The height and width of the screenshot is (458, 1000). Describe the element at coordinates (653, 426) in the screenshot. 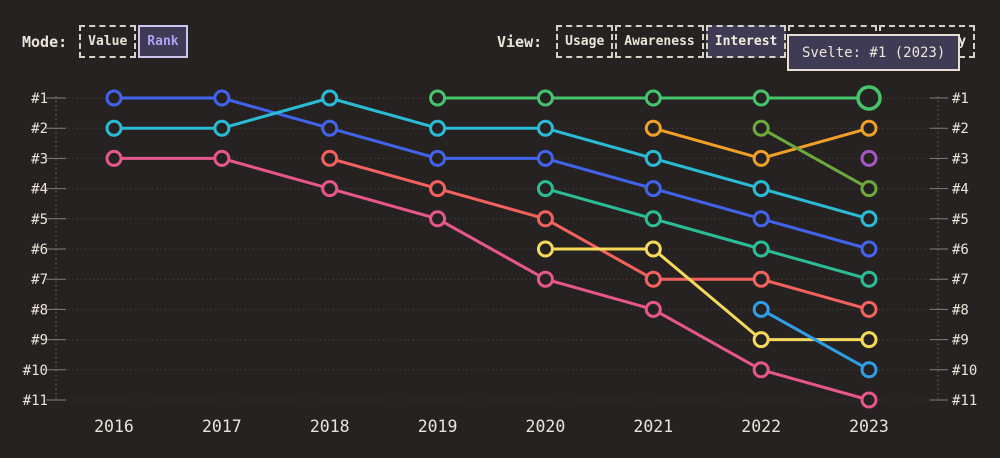

I see `year-label-2021: 2021` at that location.